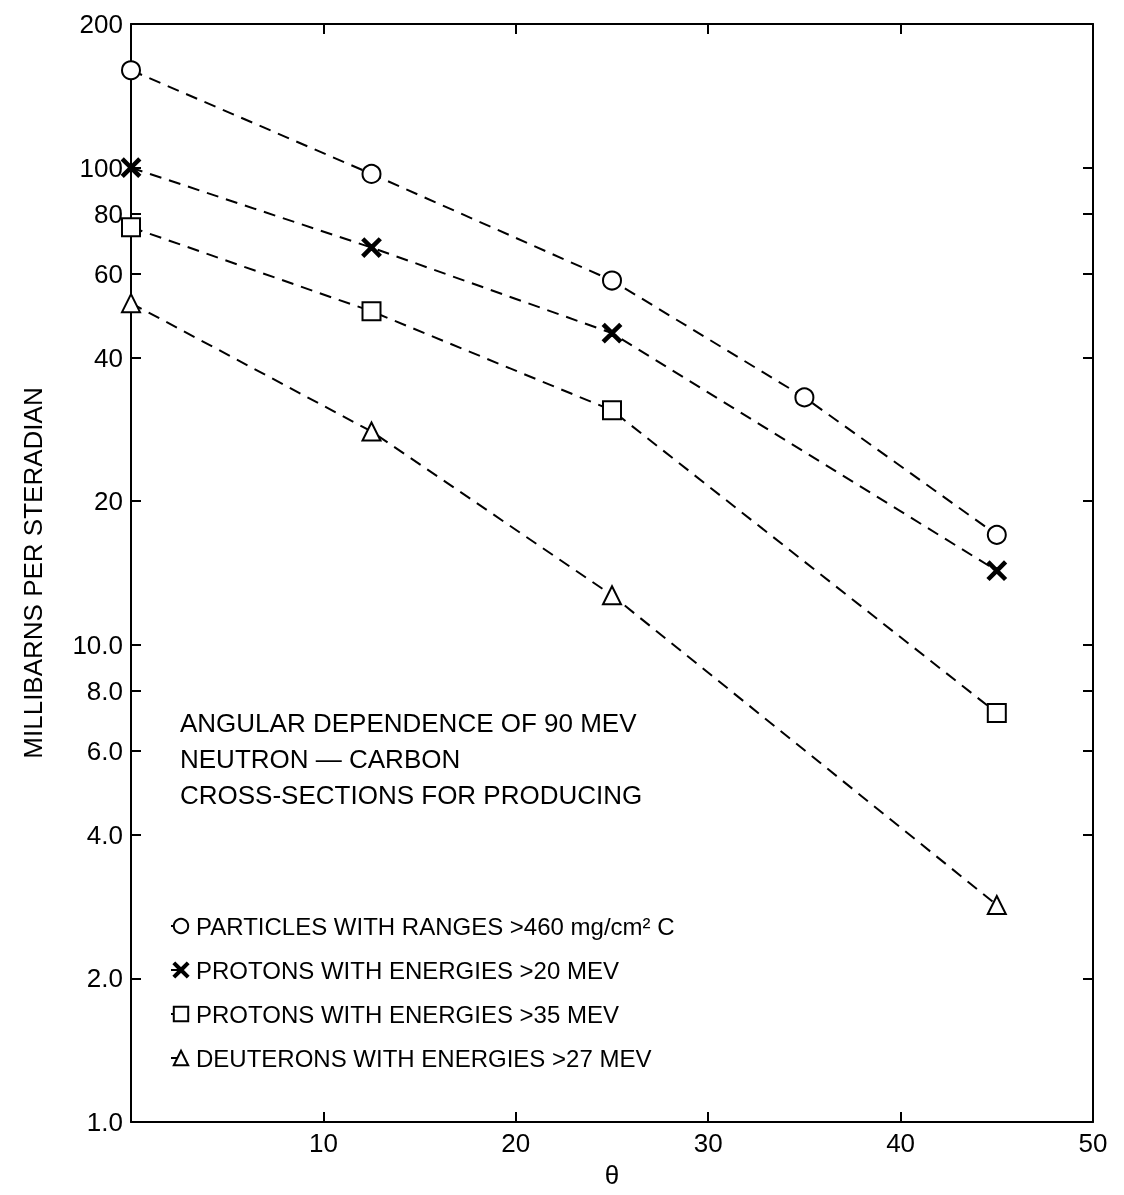 The image size is (1124, 1195). I want to click on y-tick-label: 60, so click(108, 273).